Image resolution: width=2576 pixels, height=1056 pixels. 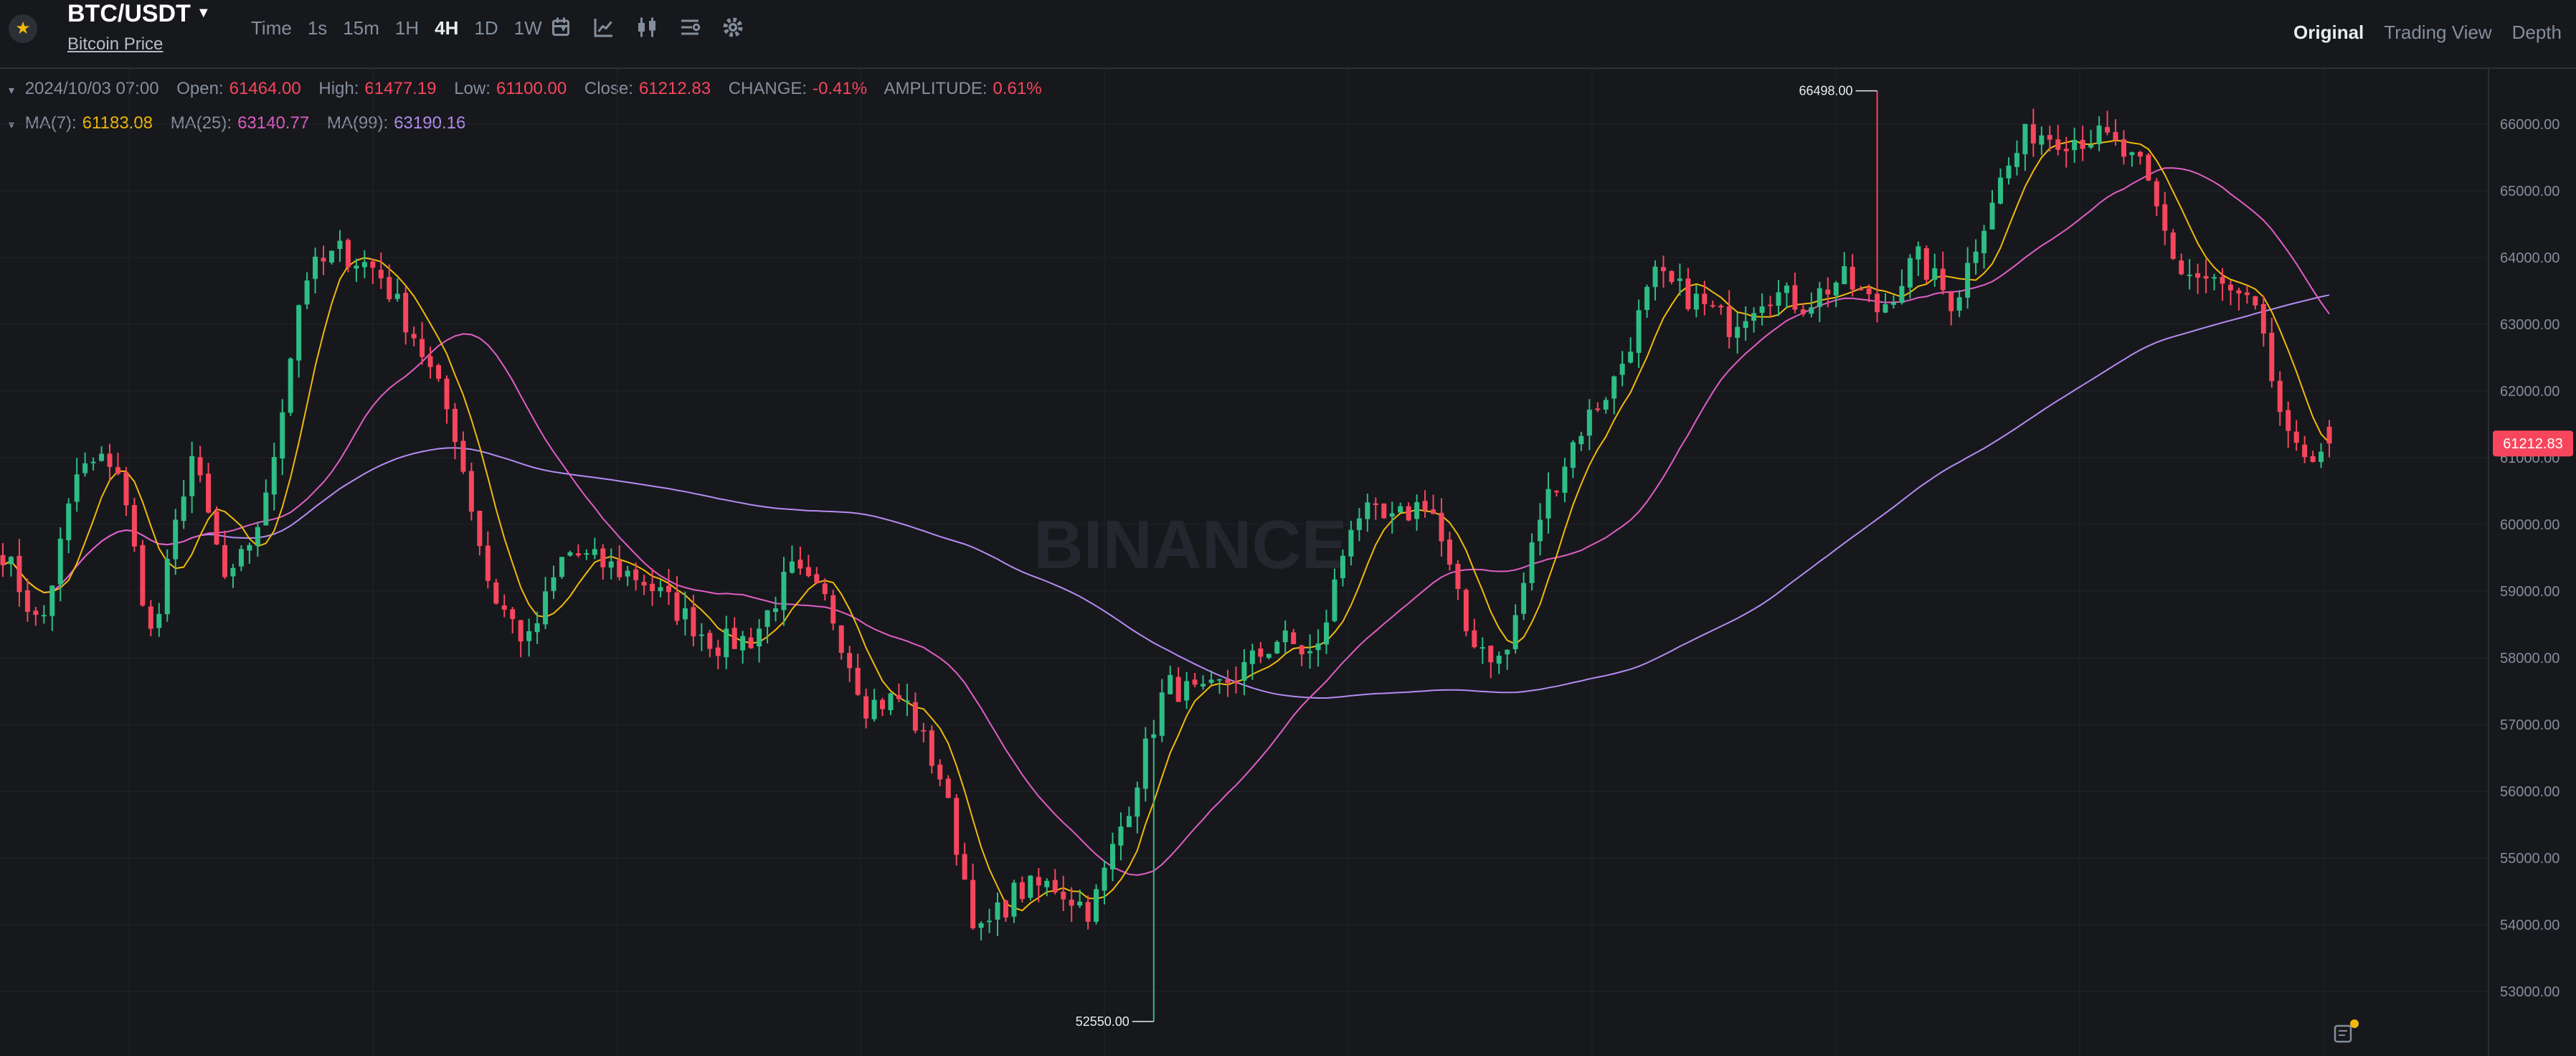 I want to click on layout-icon, so click(x=690, y=27).